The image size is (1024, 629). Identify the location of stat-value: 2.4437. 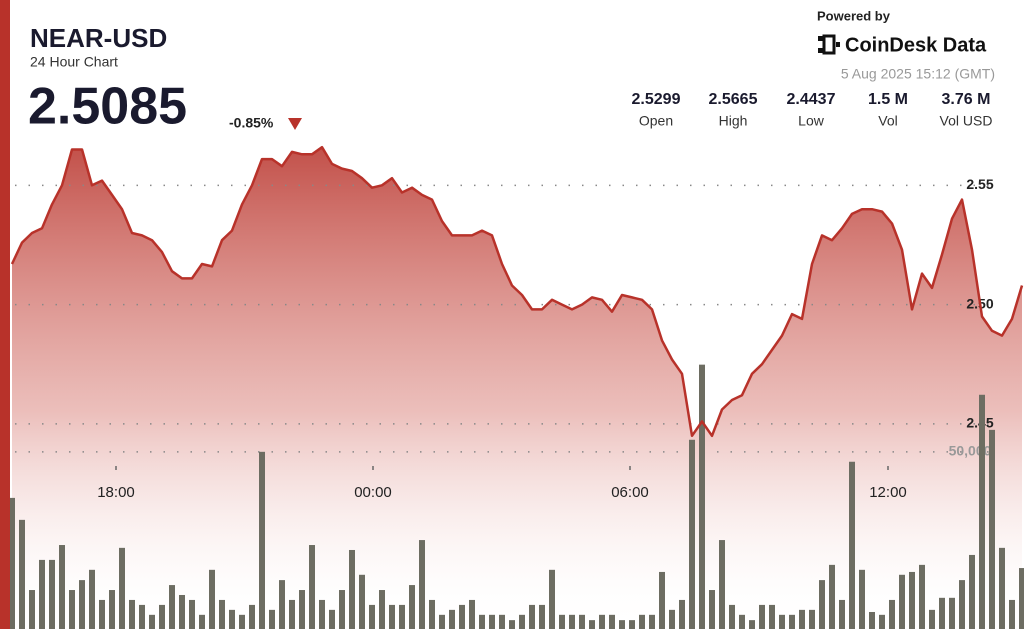
(811, 99).